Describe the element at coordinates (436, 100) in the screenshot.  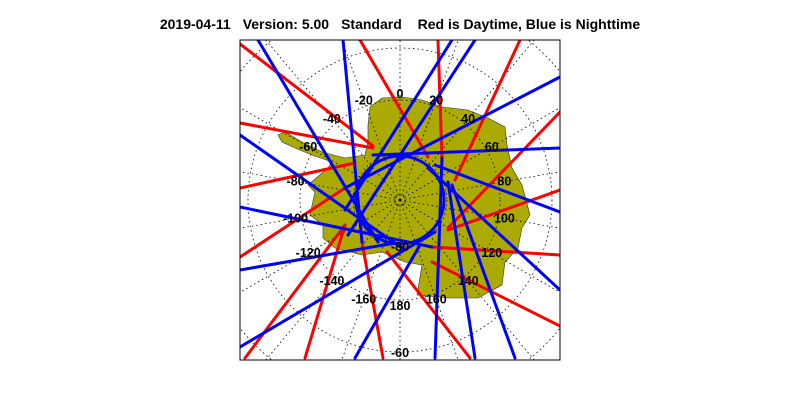
I see `longitude-label: 20` at that location.